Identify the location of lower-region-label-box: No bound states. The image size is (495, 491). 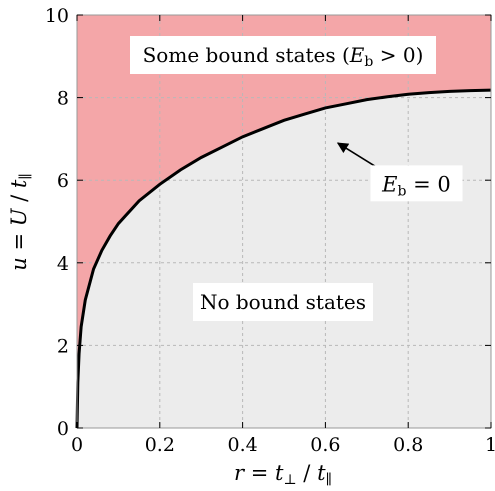
(283, 302).